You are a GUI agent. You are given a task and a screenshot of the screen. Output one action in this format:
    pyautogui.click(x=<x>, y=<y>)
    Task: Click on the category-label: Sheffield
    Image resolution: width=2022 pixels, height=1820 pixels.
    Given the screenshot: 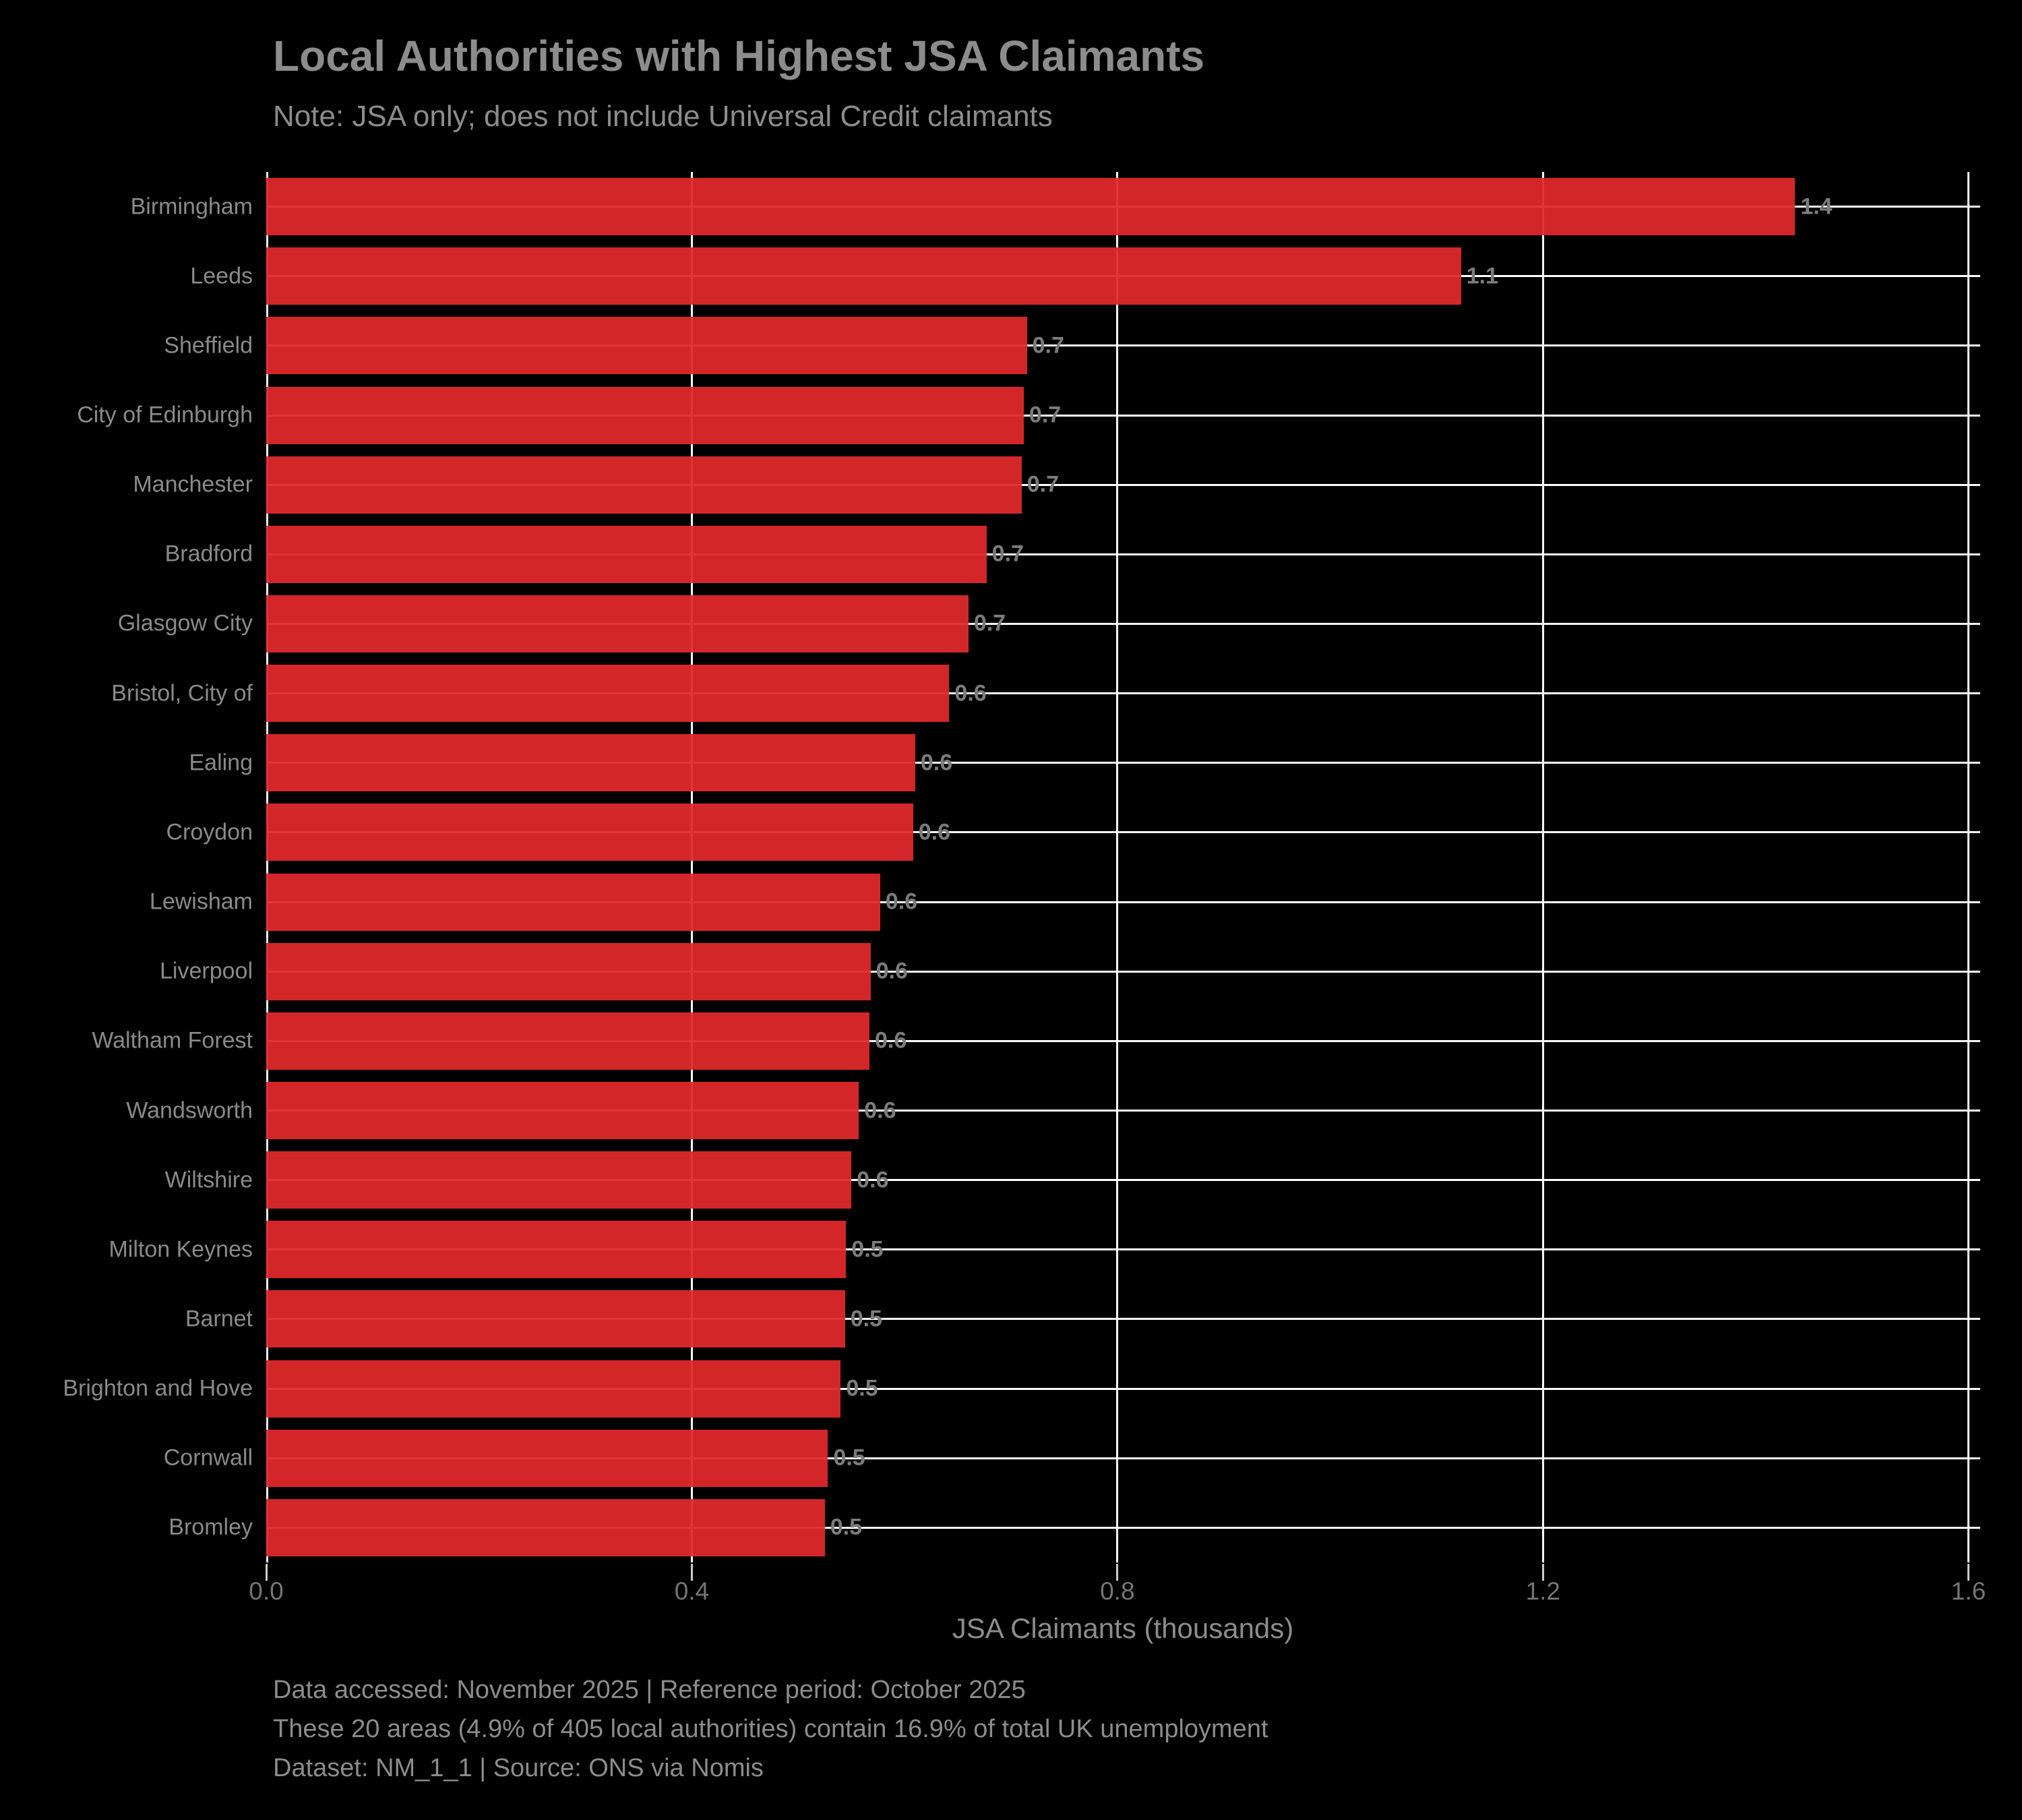 What is the action you would take?
    pyautogui.click(x=208, y=345)
    